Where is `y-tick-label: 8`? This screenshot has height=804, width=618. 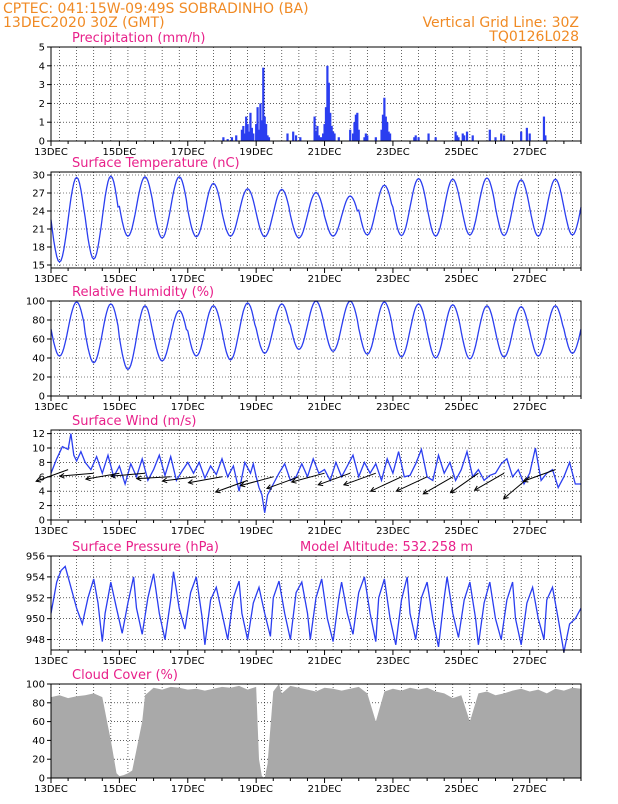
y-tick-label: 8 is located at coordinates (42, 463).